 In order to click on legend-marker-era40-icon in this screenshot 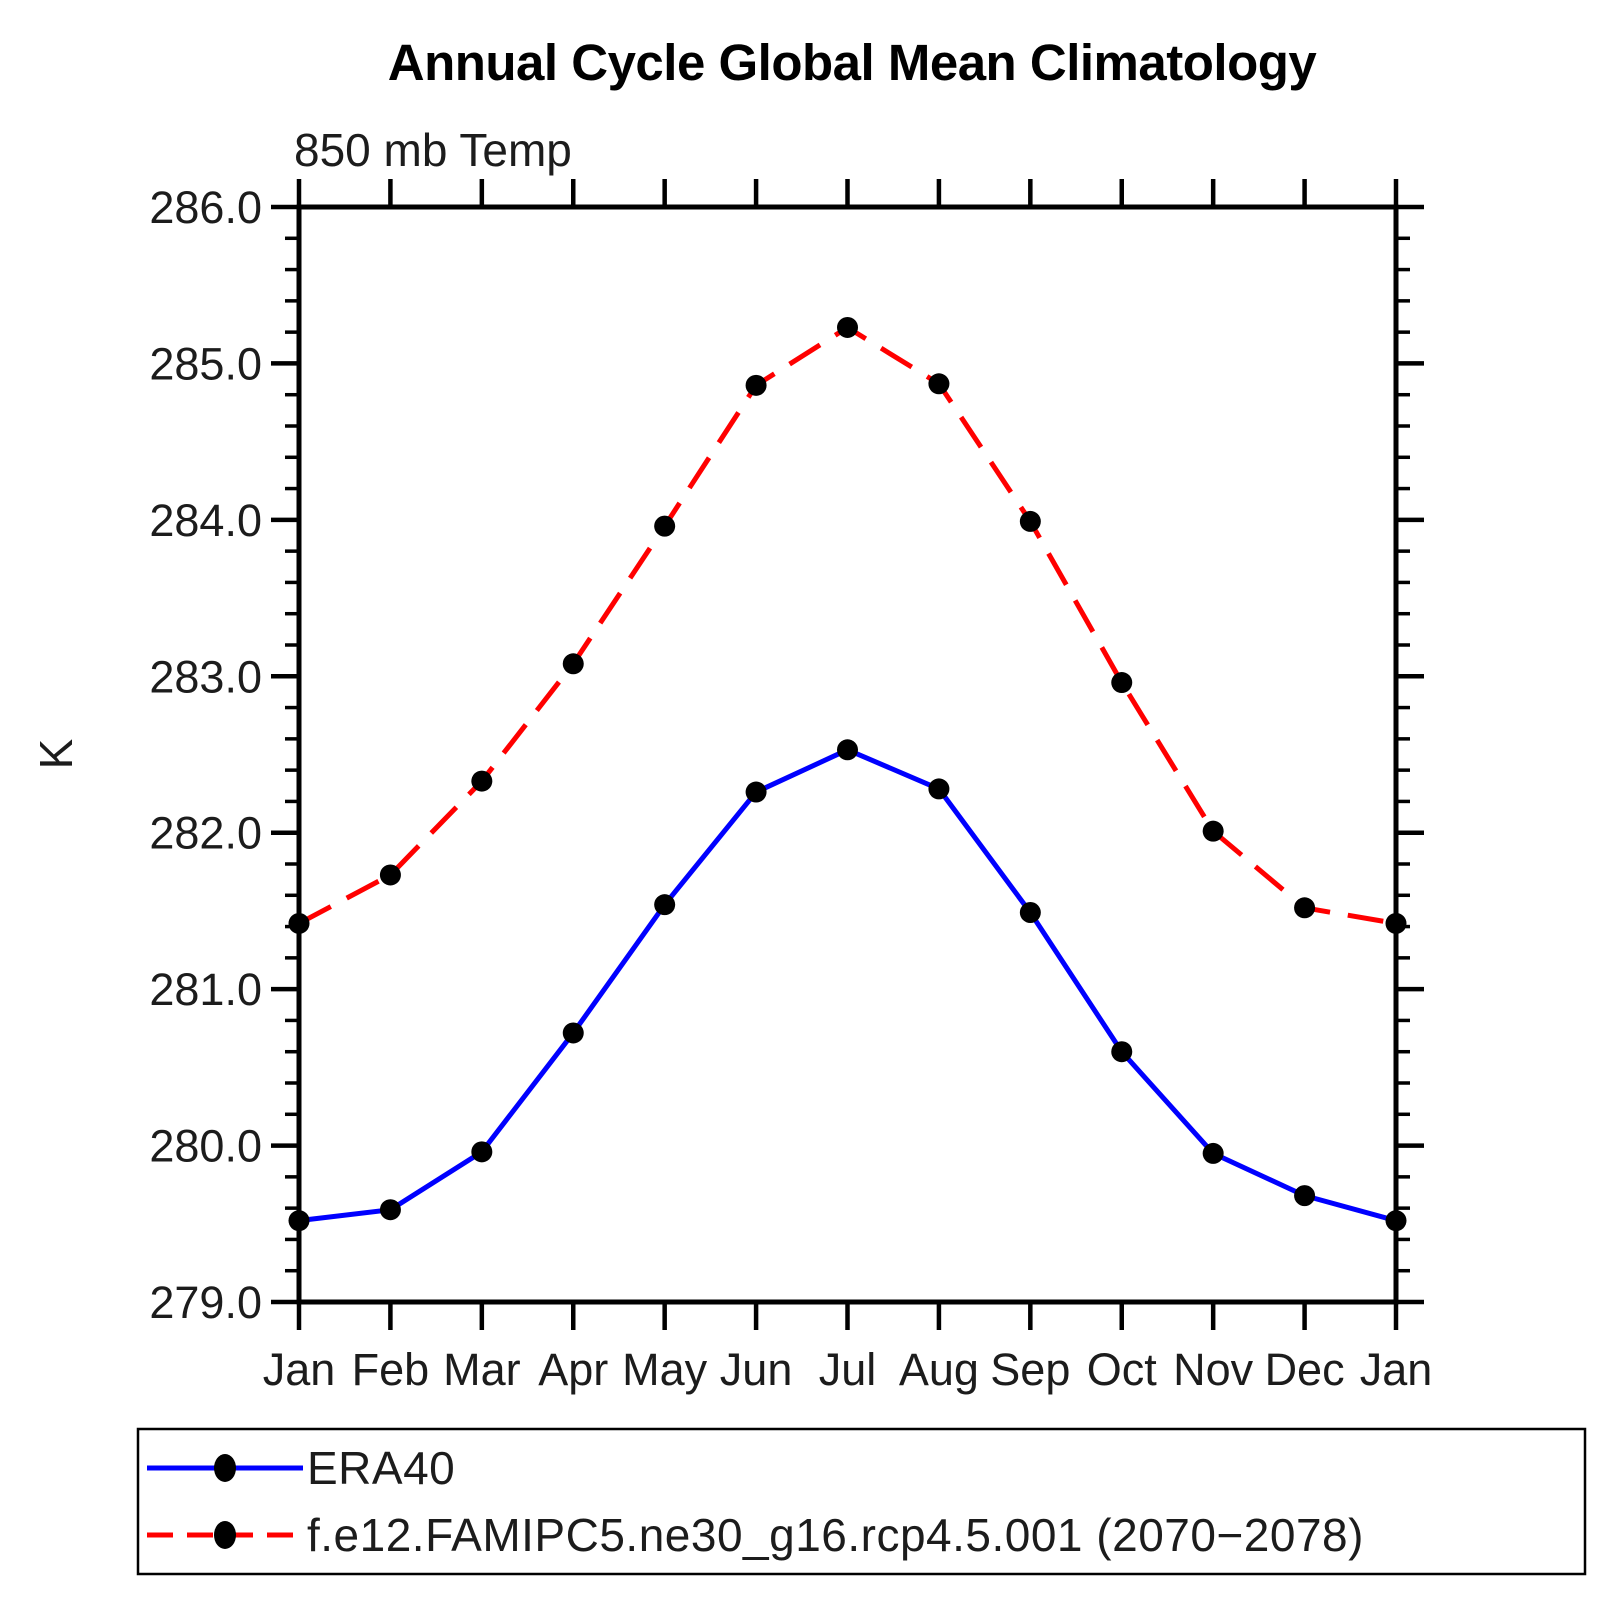, I will do `click(225, 1468)`.